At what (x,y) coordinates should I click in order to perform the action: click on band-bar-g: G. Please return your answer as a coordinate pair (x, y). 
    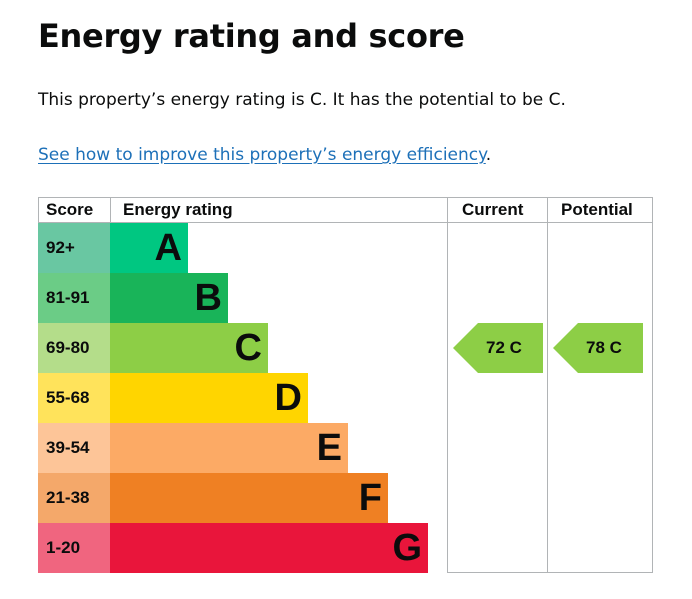
    Looking at the image, I should click on (269, 548).